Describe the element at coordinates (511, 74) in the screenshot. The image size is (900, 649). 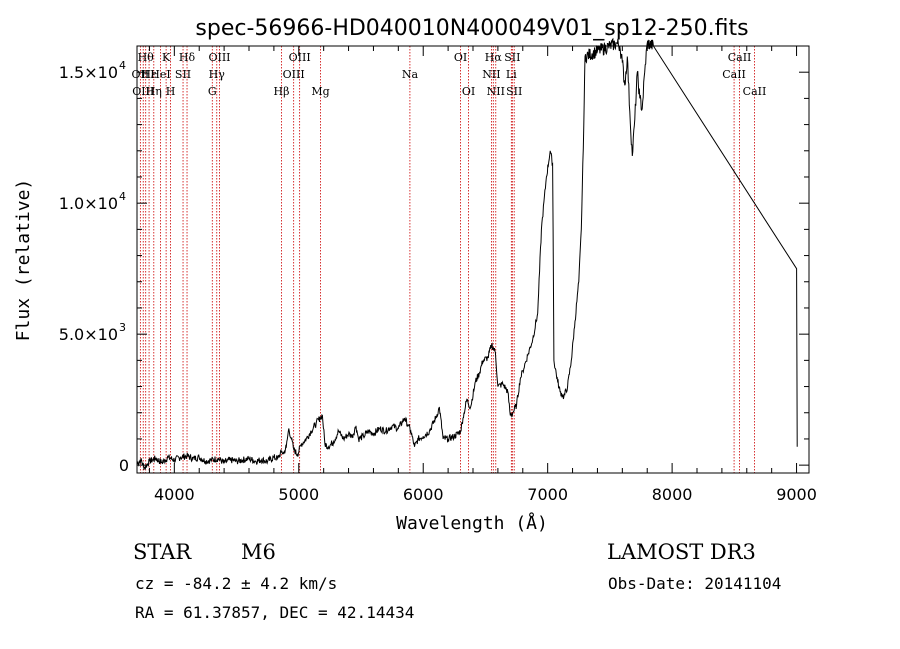
I see `line-marker-label: Li` at that location.